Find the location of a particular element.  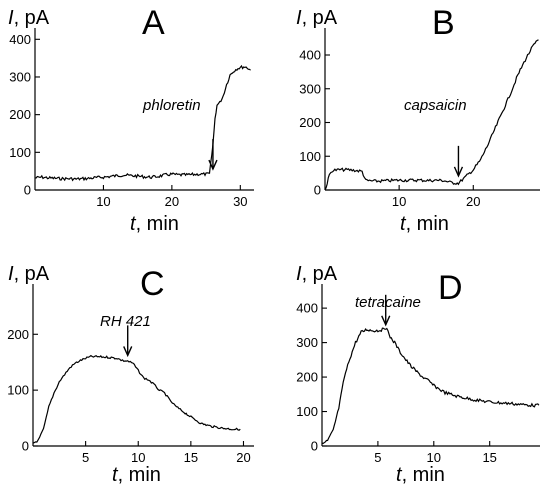

panel-c-xtick-label: 15 is located at coordinates (191, 457).